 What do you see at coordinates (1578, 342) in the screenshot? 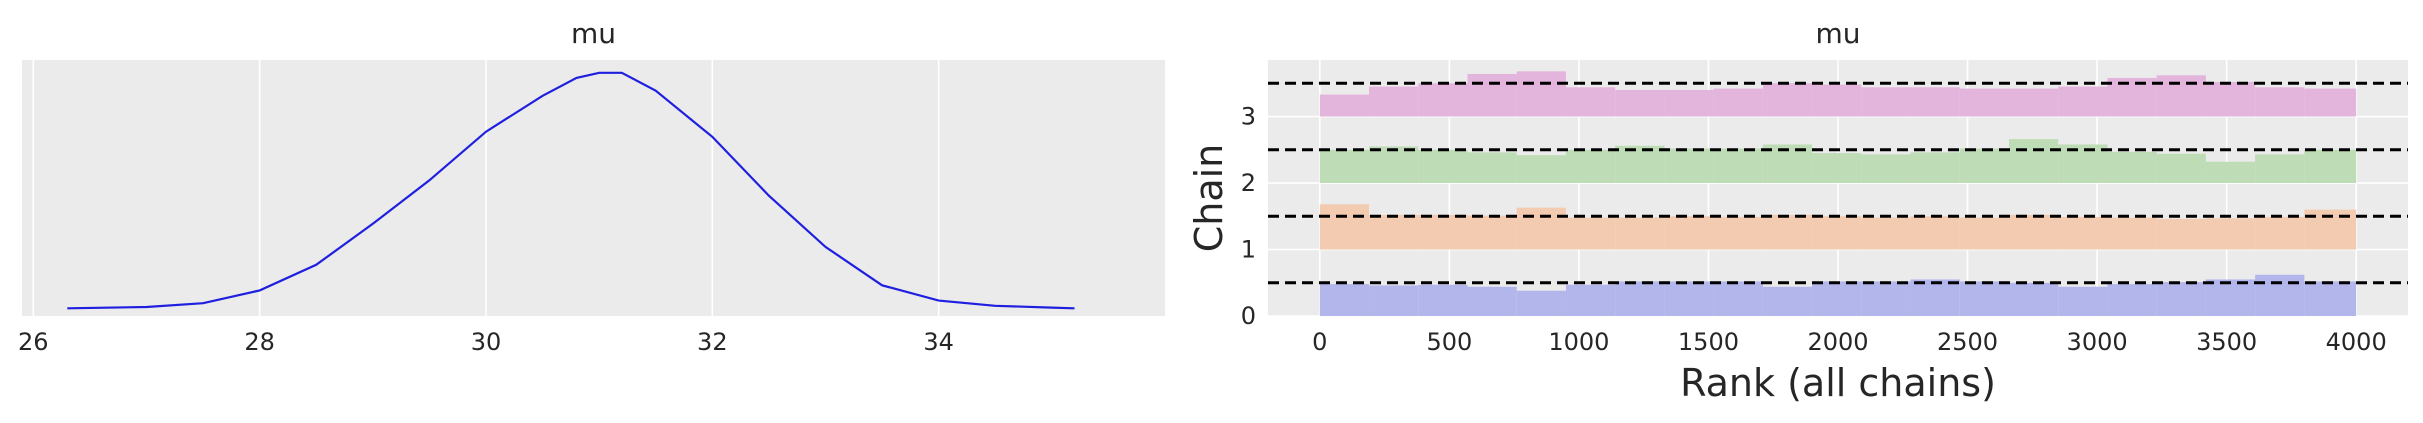
I see `rank-x-tick-label: 1000` at bounding box center [1578, 342].